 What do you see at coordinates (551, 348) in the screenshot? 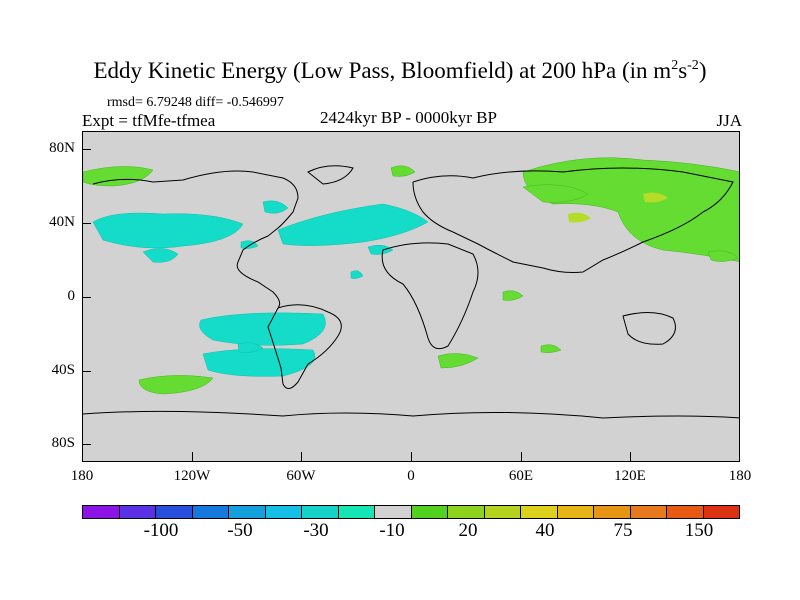
I see `pos-region-indian` at bounding box center [551, 348].